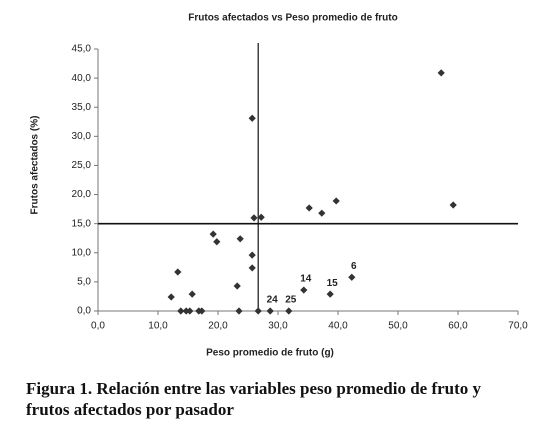  What do you see at coordinates (338, 326) in the screenshot?
I see `x-tick-label: 40,0` at bounding box center [338, 326].